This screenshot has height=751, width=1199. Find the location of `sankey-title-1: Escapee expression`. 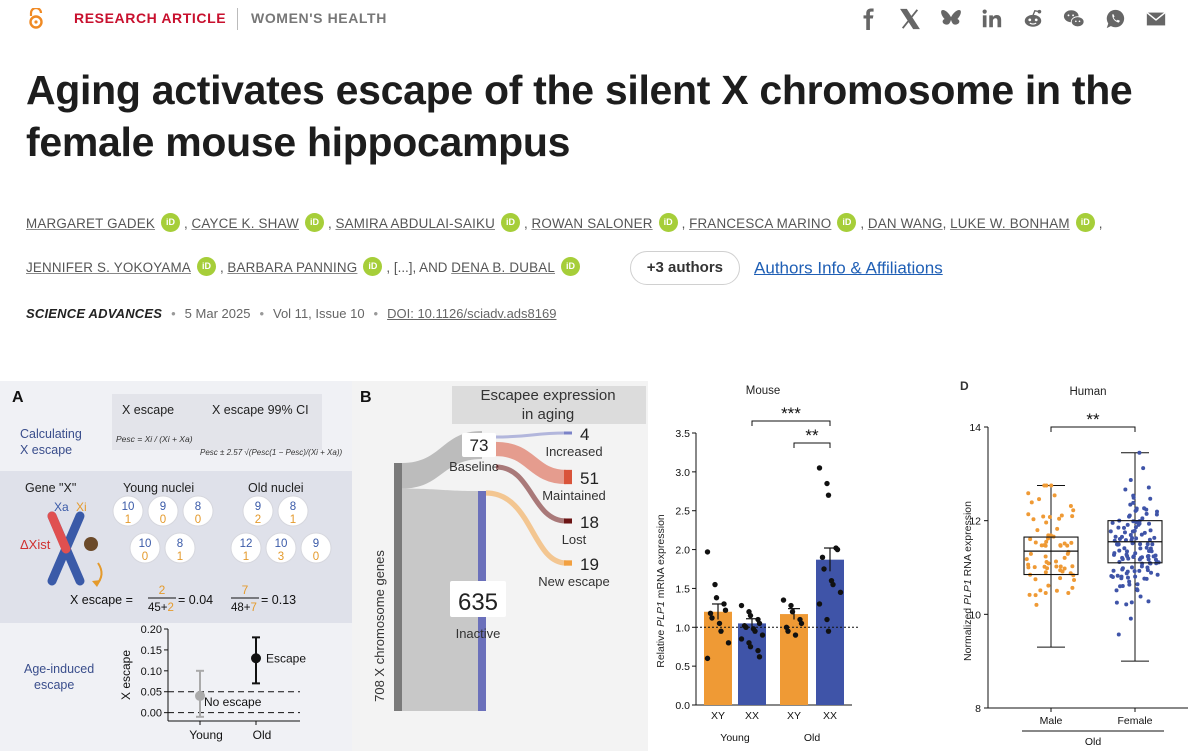

sankey-title-1: Escapee expression is located at coordinates (547, 395).